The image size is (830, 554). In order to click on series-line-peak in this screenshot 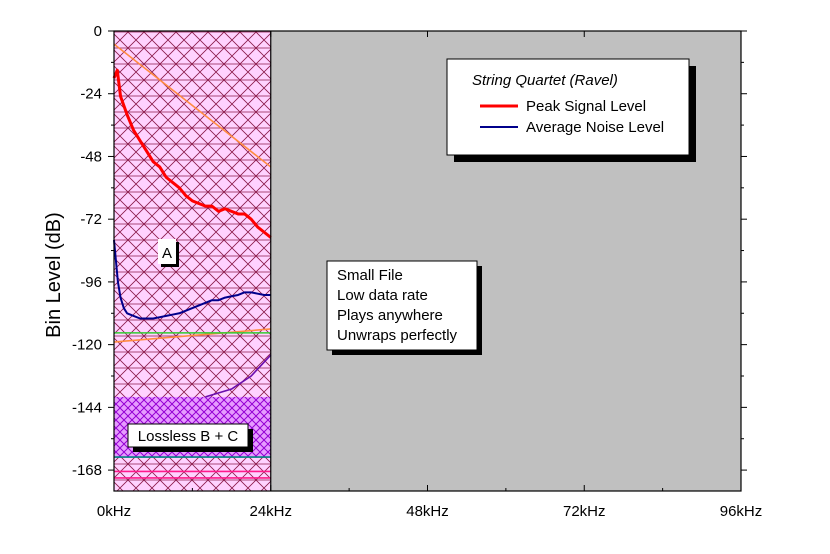, I will do `click(192, 153)`.